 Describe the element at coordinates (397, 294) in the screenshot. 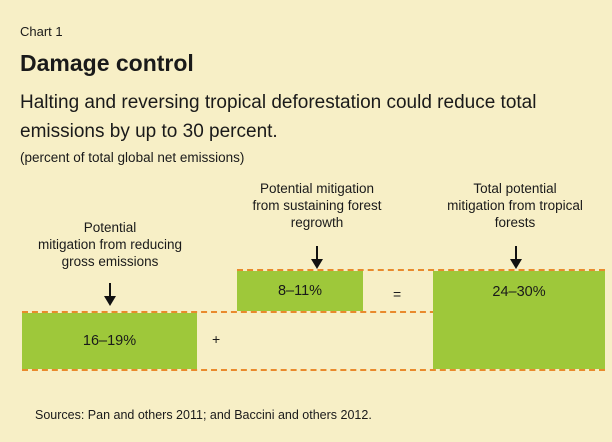

I see `equals-sign: =` at that location.